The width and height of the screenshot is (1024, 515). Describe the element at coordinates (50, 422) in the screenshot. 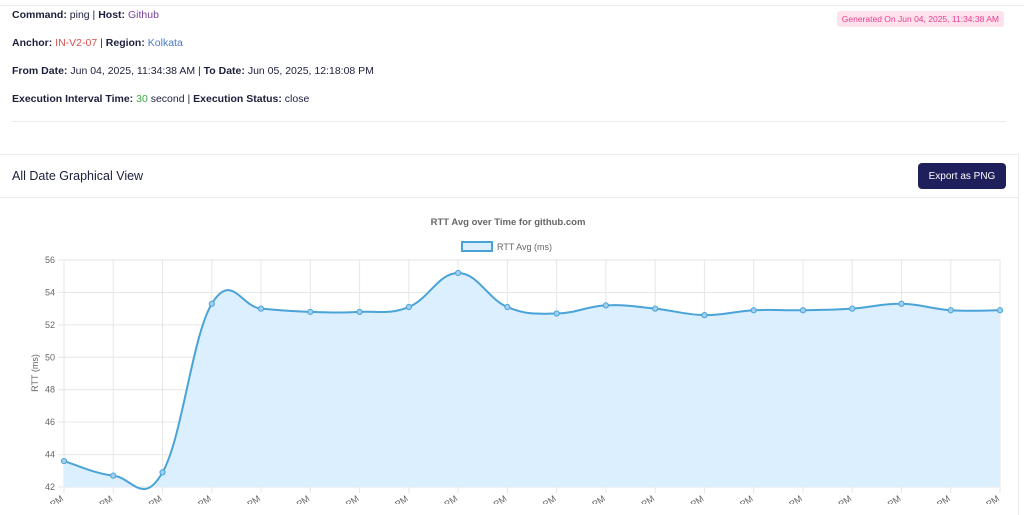

I see `y-tick-label: 46` at that location.